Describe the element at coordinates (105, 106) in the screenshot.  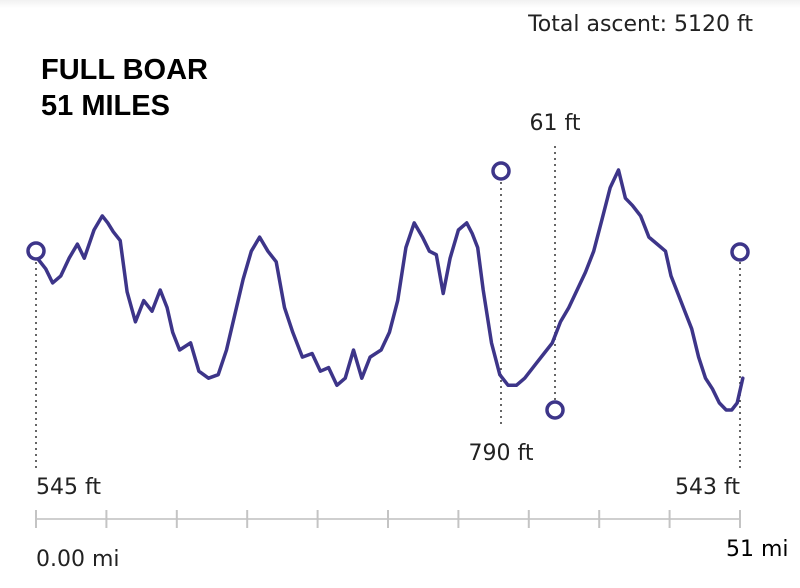
I see `title-line-2: 51 MILES` at that location.